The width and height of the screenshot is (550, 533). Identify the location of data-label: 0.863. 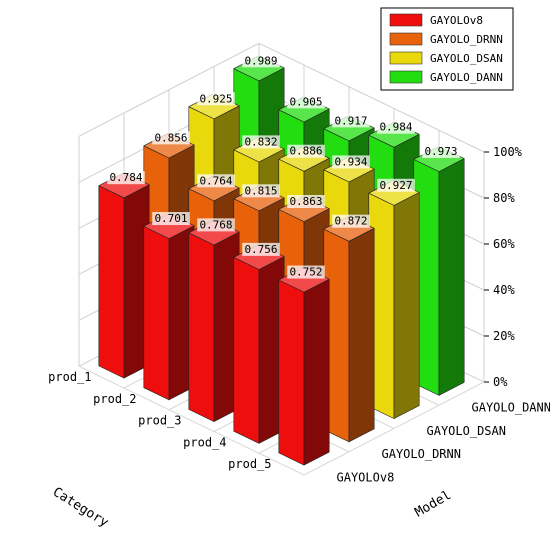
(305, 201).